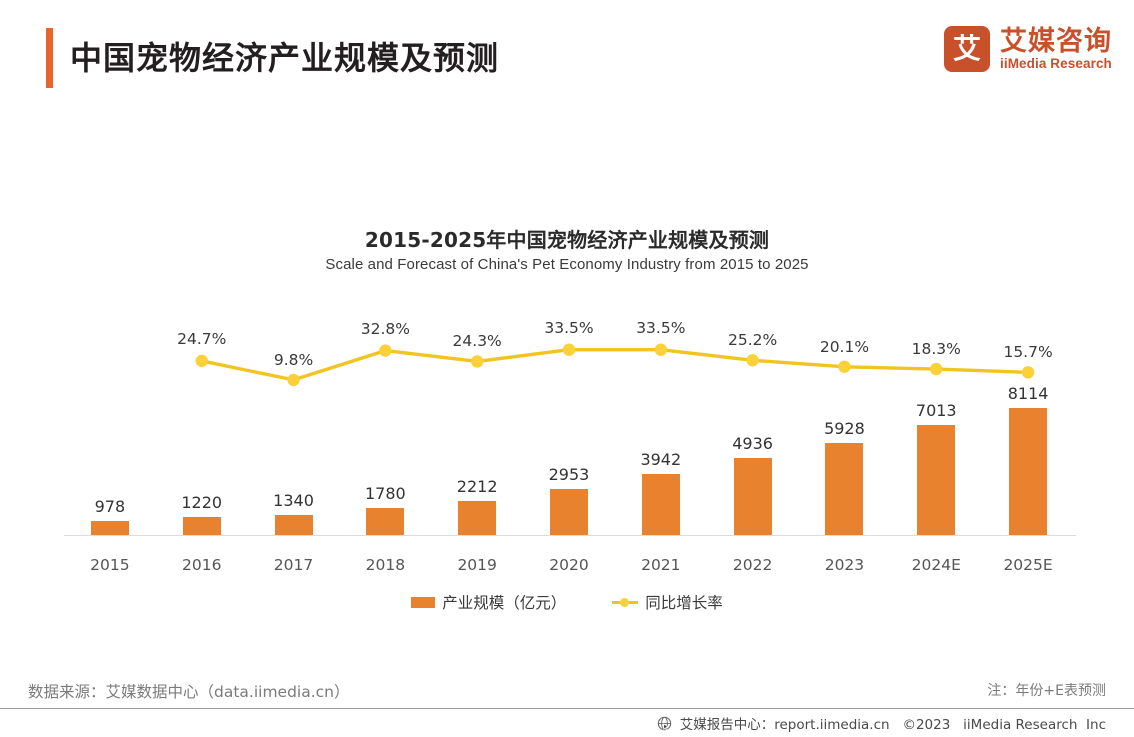 This screenshot has width=1134, height=737. Describe the element at coordinates (293, 565) in the screenshot. I see `x-axis-tick: 2017` at that location.